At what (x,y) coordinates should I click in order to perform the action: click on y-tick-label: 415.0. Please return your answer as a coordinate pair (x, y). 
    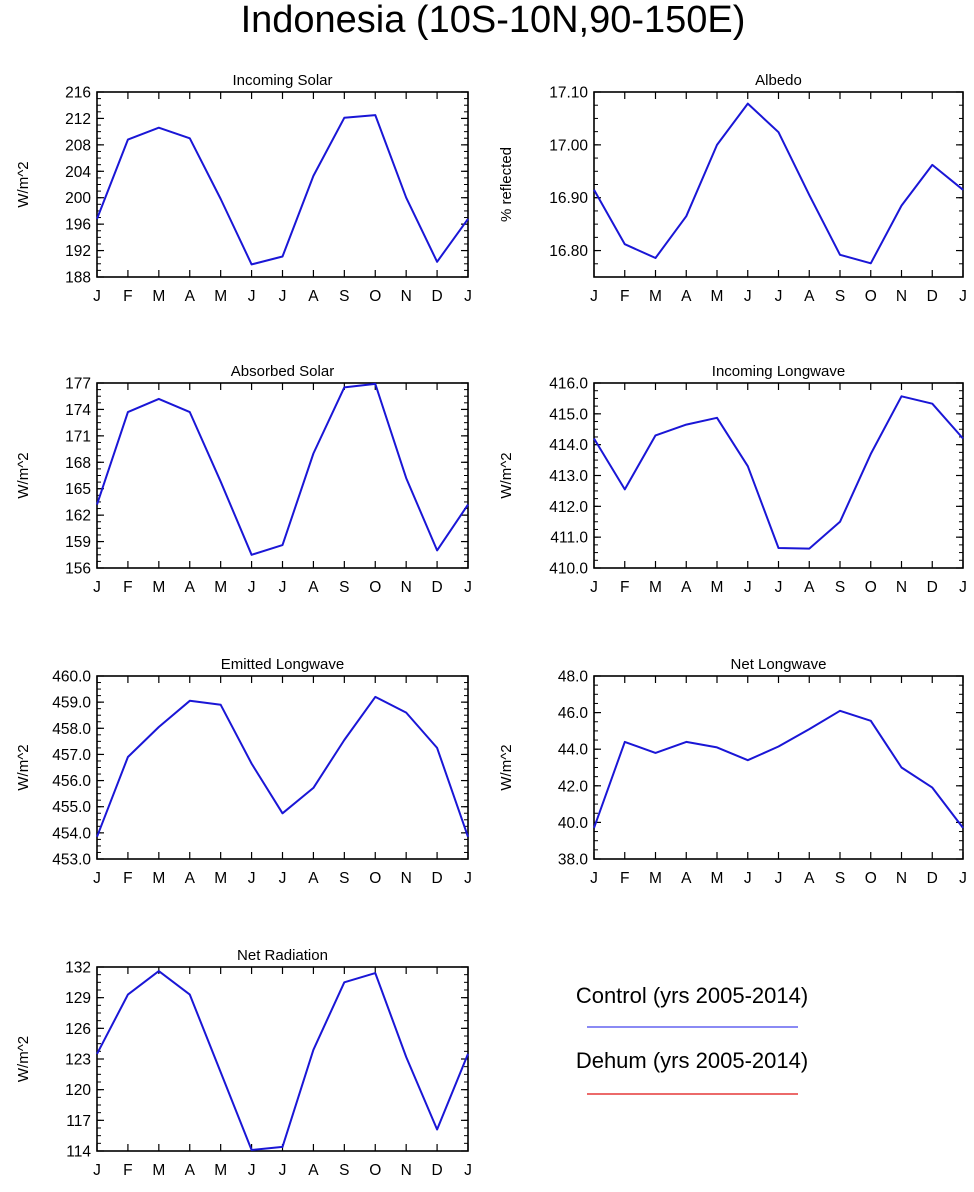
    Looking at the image, I should click on (568, 414).